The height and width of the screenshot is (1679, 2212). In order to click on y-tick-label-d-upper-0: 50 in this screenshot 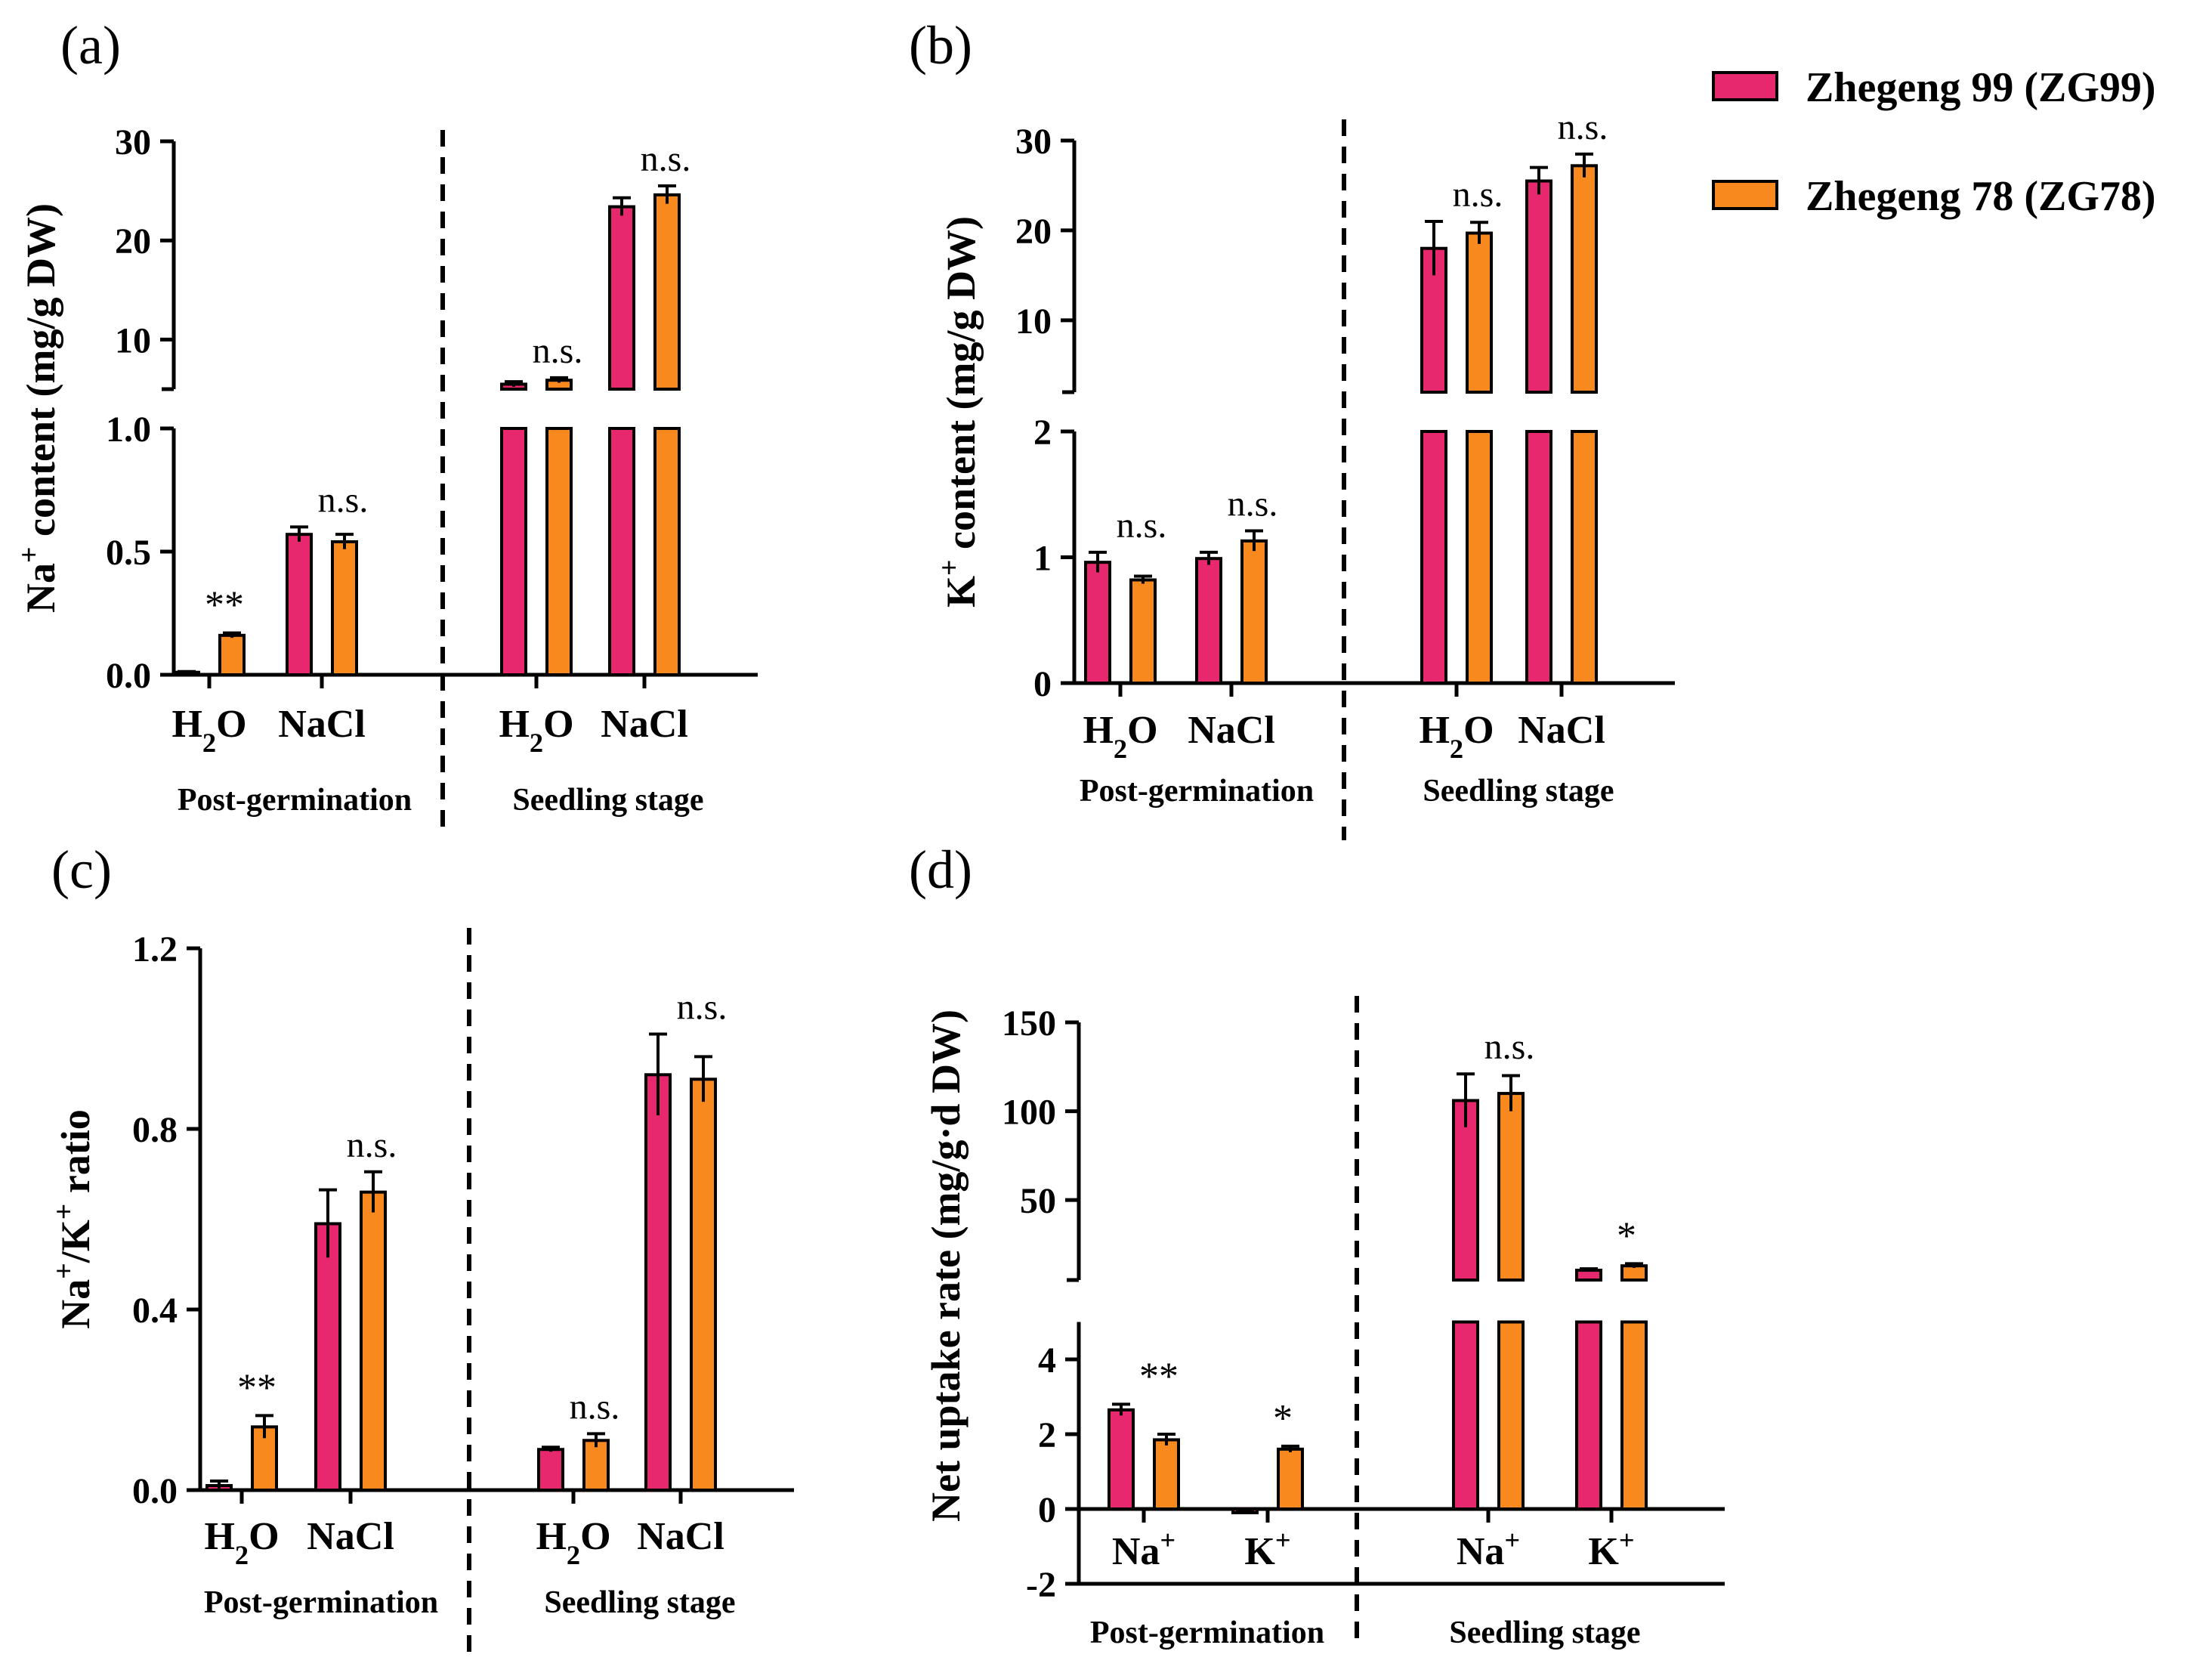, I will do `click(1038, 1201)`.